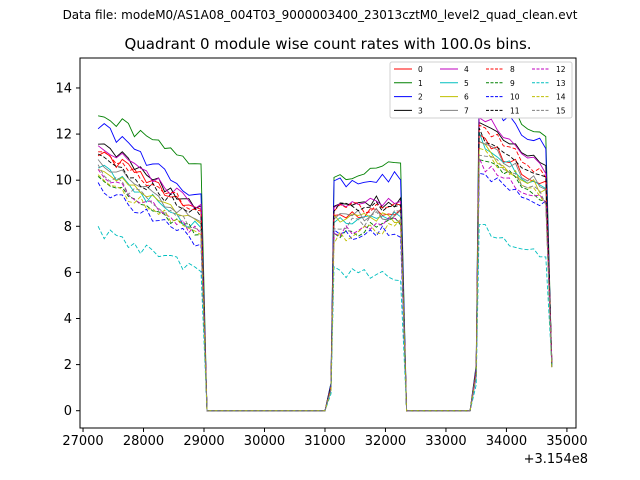 This screenshot has height=480, width=640. I want to click on legend-label-10: 10, so click(515, 97).